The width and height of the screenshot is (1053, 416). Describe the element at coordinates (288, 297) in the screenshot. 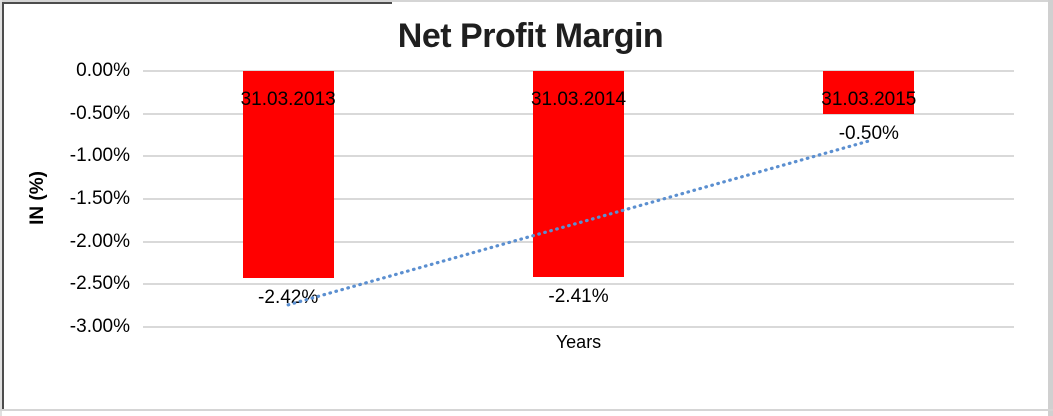

I see `value-label: -2.42%` at that location.